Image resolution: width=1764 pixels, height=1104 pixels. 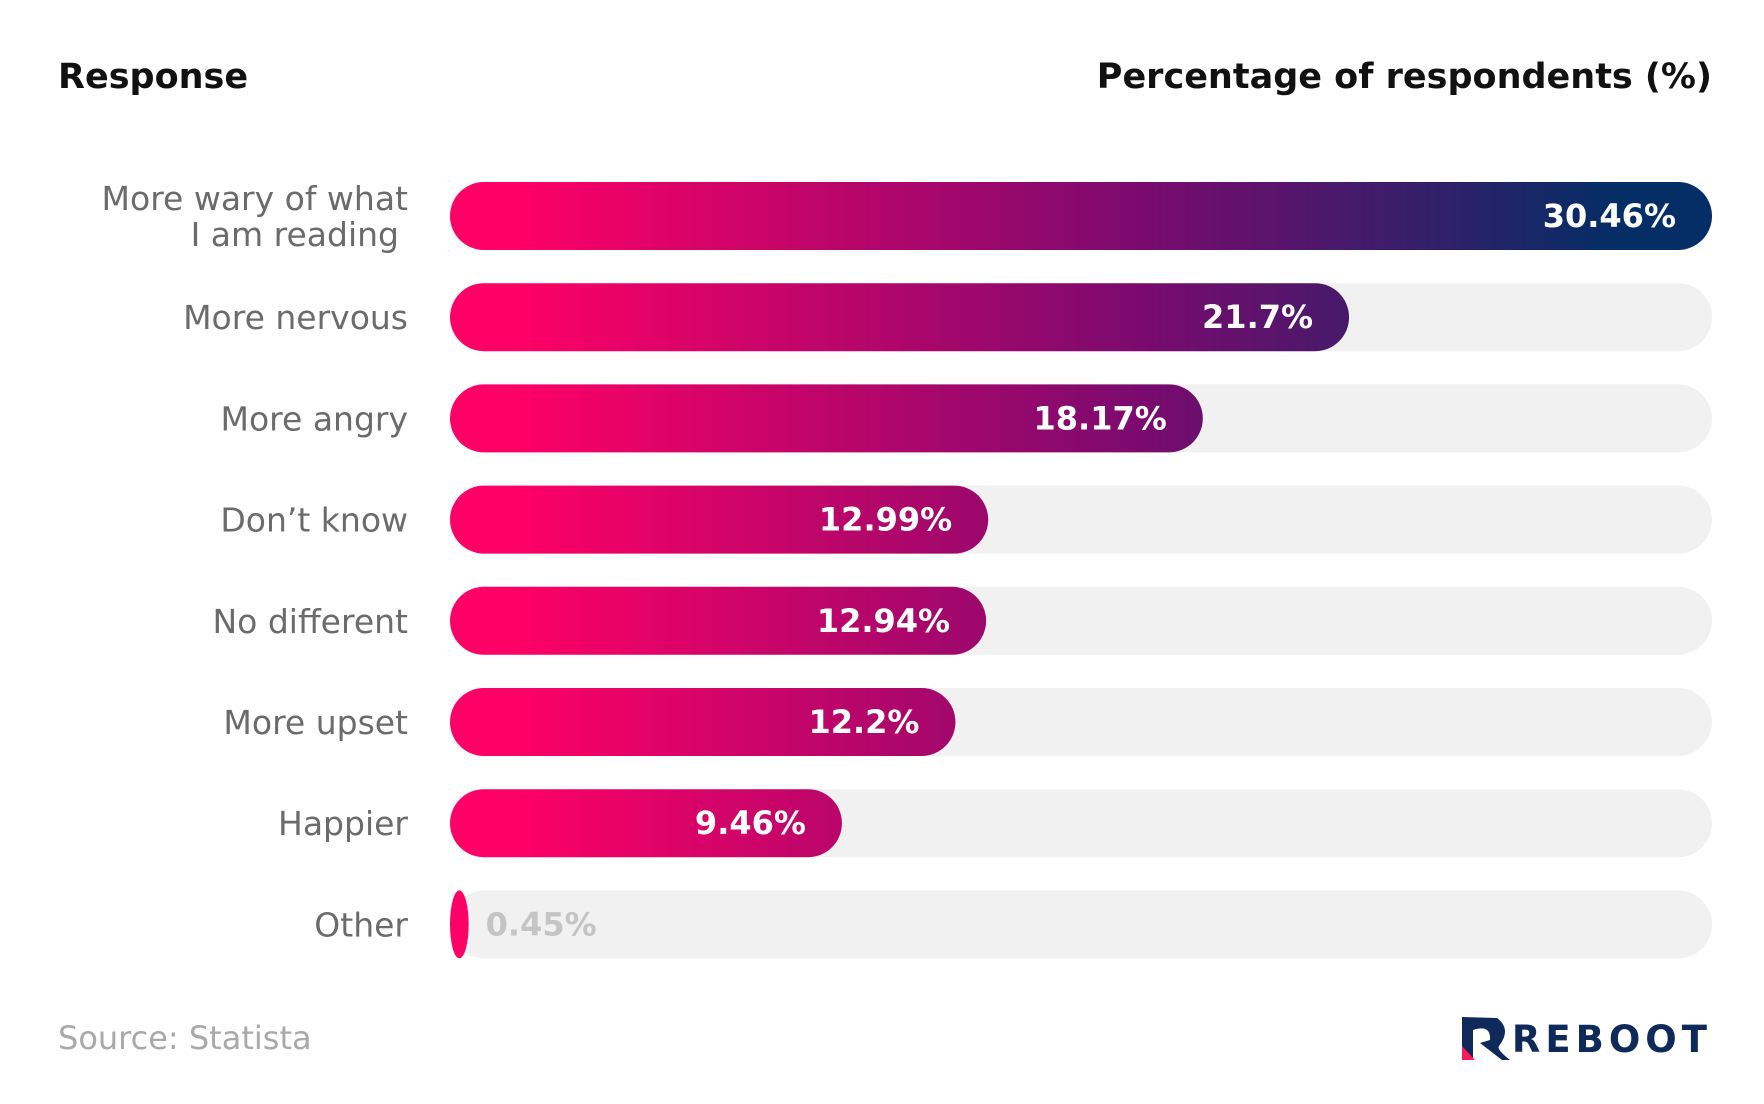 What do you see at coordinates (1486, 1038) in the screenshot?
I see `reboot-logo-icon` at bounding box center [1486, 1038].